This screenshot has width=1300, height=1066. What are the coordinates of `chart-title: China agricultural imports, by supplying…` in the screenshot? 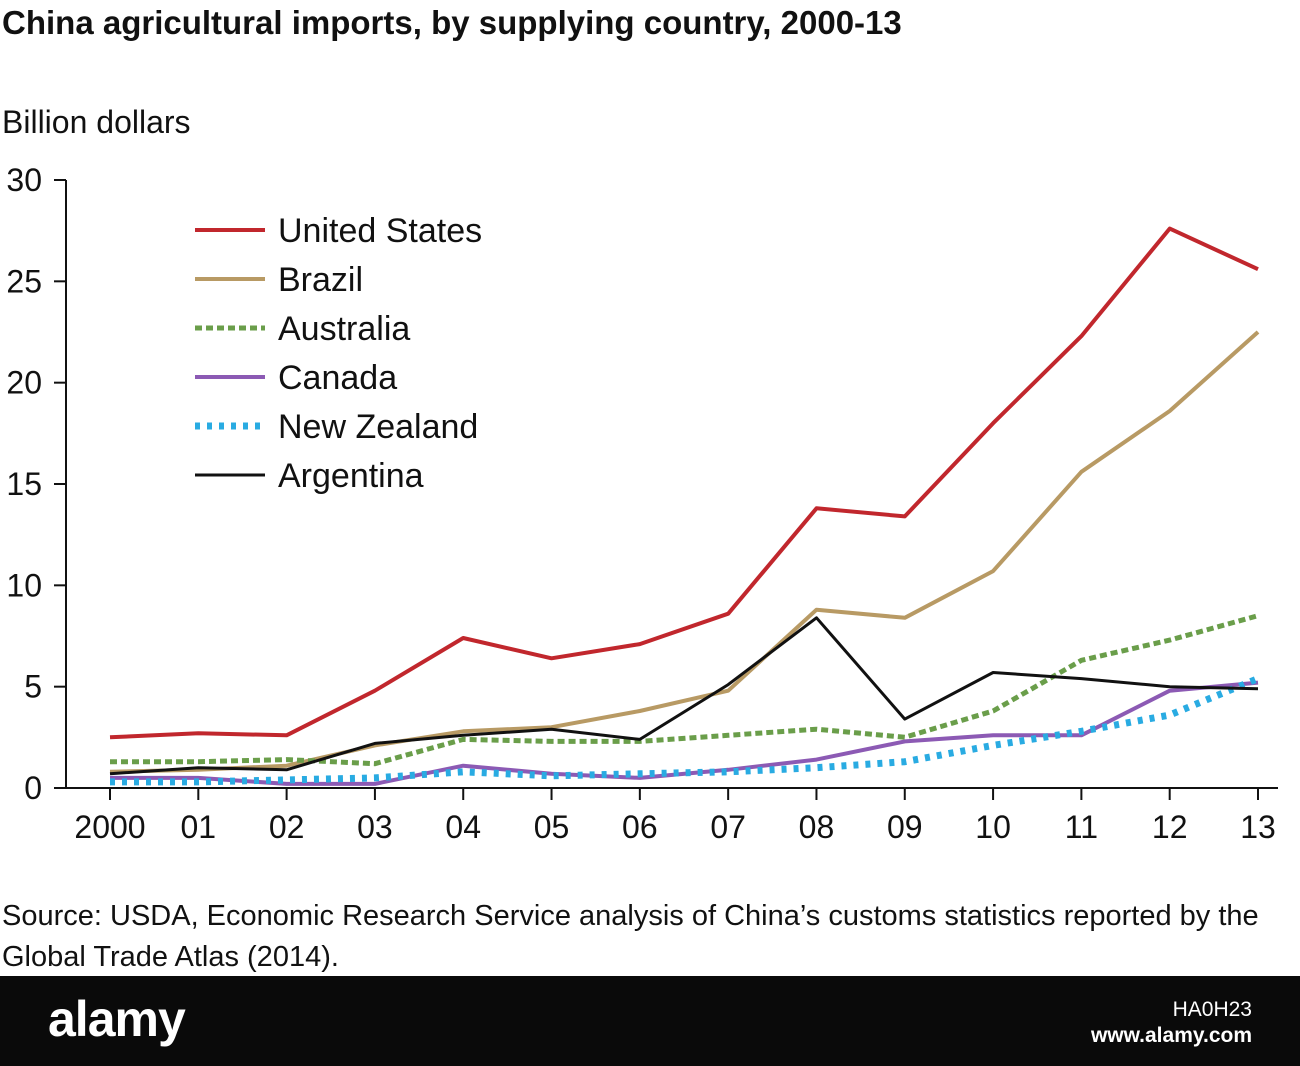 It's located at (452, 22).